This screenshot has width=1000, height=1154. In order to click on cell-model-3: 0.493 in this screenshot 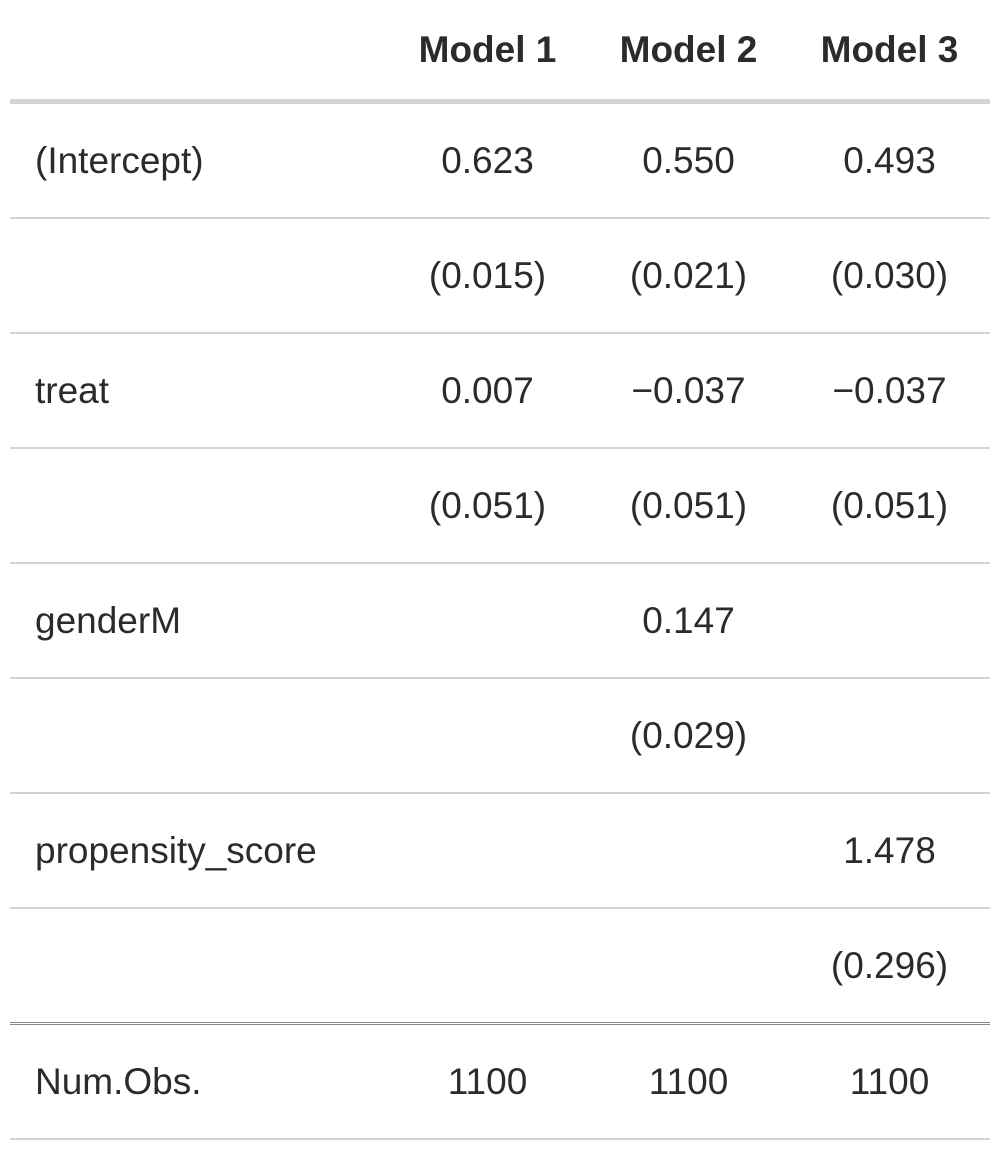, I will do `click(889, 160)`.